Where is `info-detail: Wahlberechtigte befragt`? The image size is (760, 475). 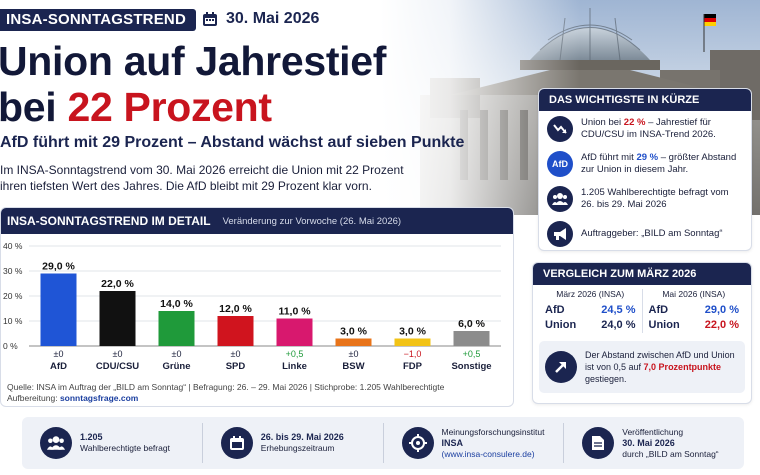 info-detail: Wahlberechtigte befragt is located at coordinates (125, 448).